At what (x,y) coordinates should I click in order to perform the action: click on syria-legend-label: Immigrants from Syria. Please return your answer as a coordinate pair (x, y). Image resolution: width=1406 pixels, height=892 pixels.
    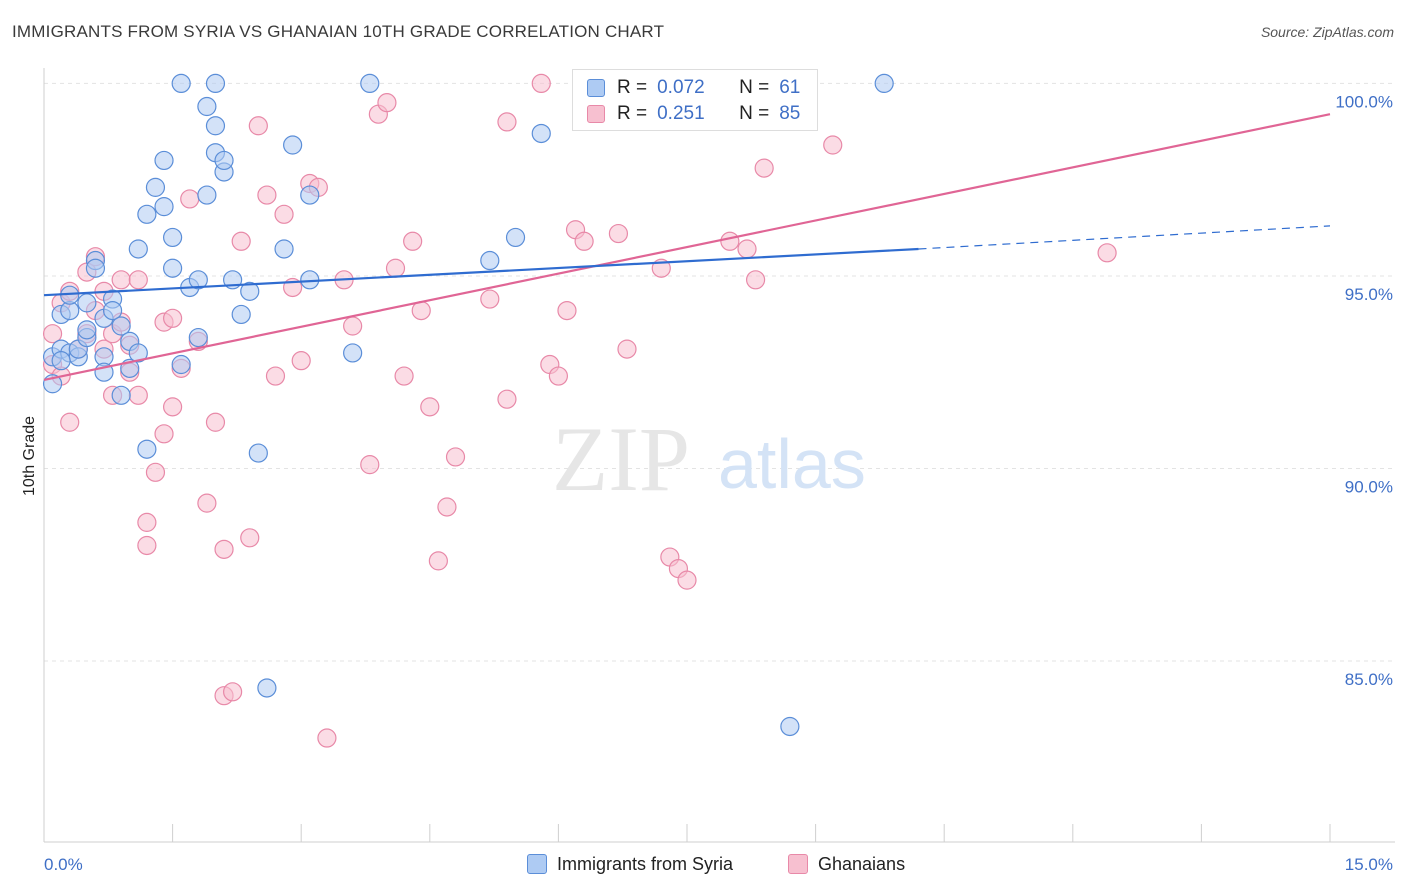
    Looking at the image, I should click on (645, 863).